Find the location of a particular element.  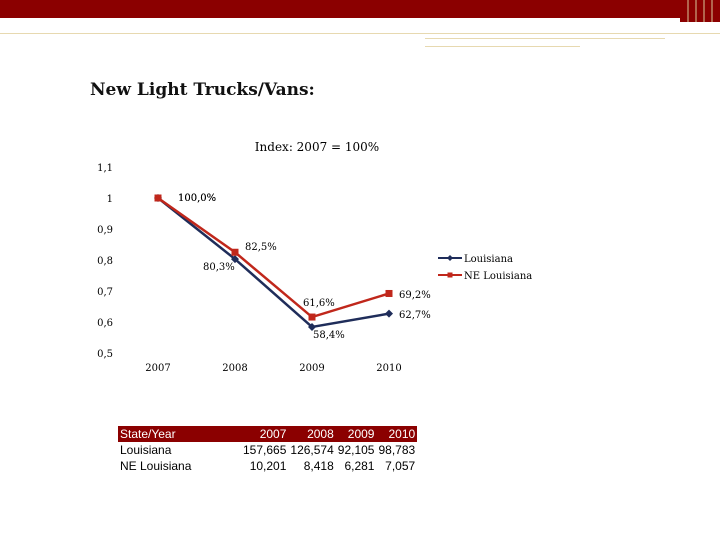

table-header-cell: 2009 is located at coordinates (356, 434).